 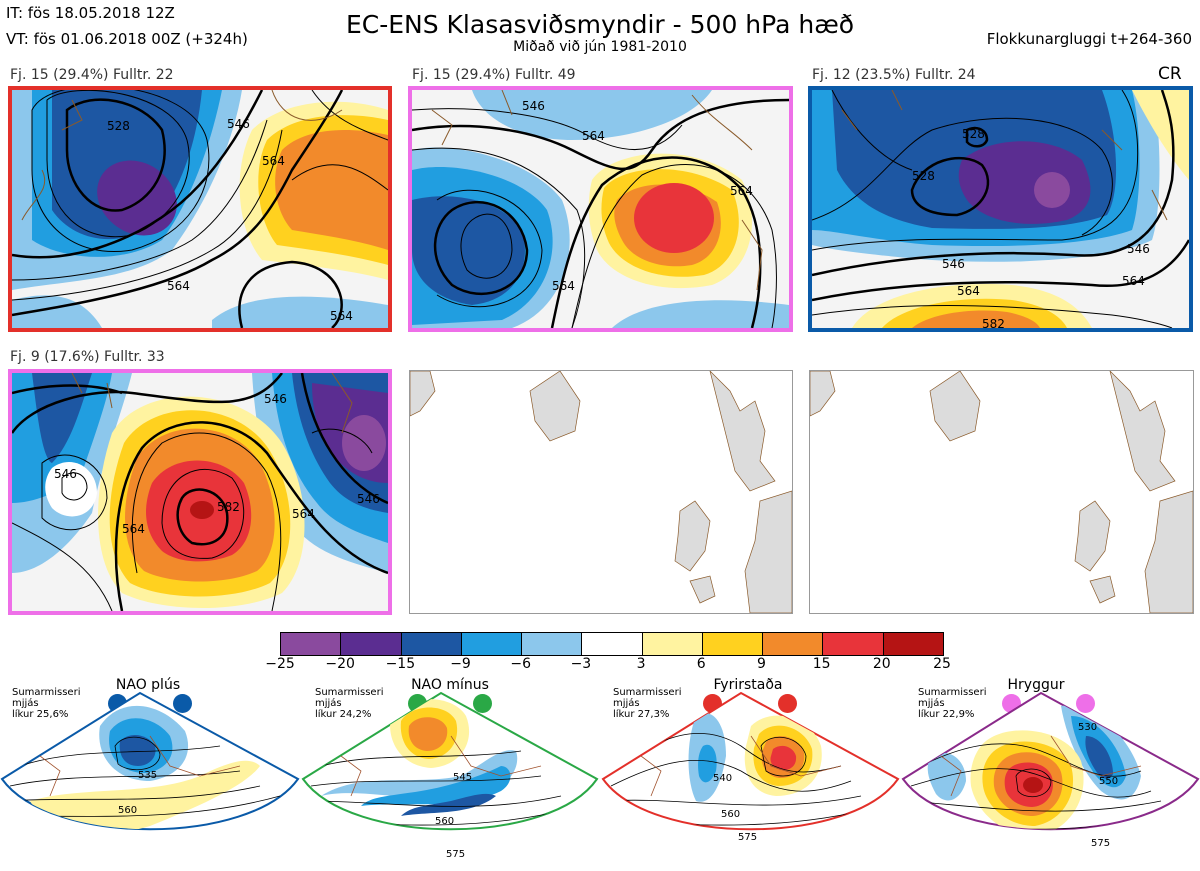 I want to click on colorbar-tick-label: −3, so click(x=581, y=664).